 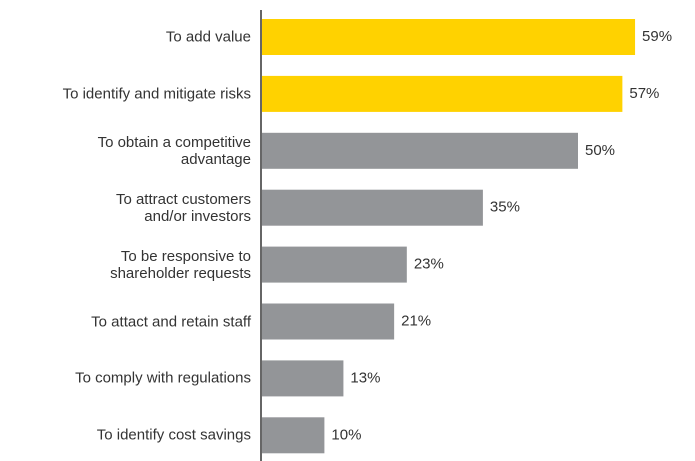 What do you see at coordinates (429, 264) in the screenshot?
I see `value-label: 23%` at bounding box center [429, 264].